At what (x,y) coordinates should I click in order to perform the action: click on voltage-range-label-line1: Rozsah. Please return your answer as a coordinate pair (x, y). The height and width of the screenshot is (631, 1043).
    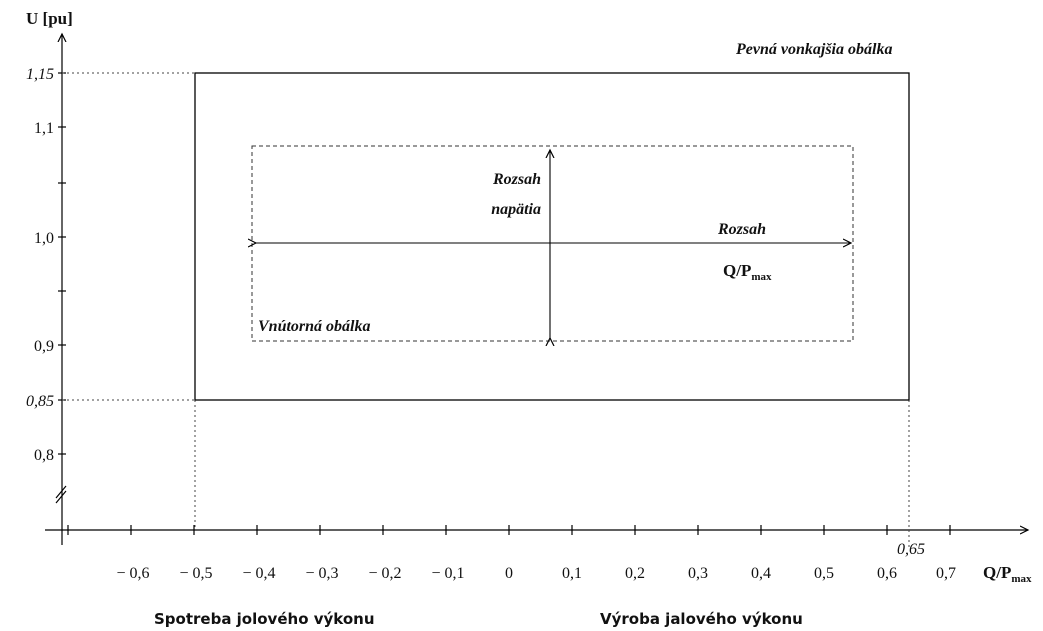
    Looking at the image, I should click on (516, 179).